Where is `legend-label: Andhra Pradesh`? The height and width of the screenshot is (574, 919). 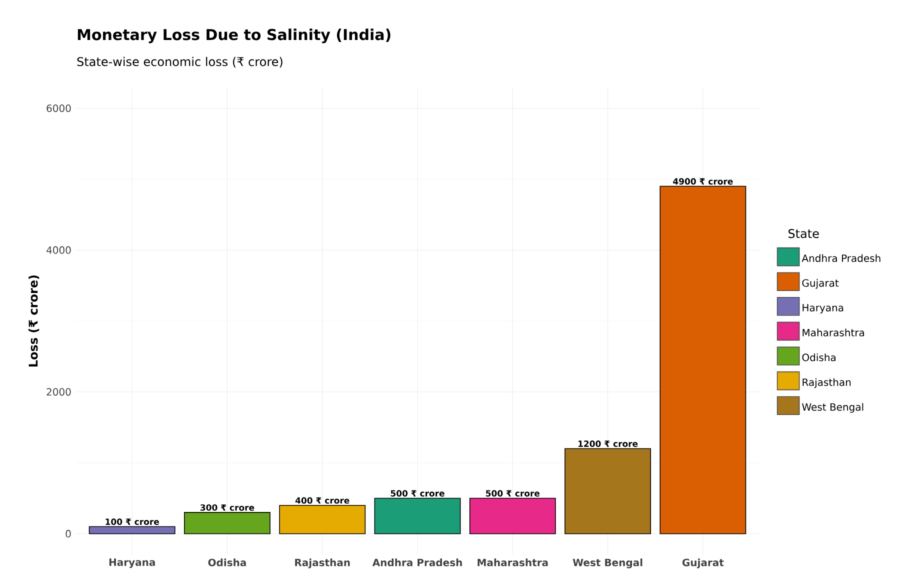 legend-label: Andhra Pradesh is located at coordinates (841, 258).